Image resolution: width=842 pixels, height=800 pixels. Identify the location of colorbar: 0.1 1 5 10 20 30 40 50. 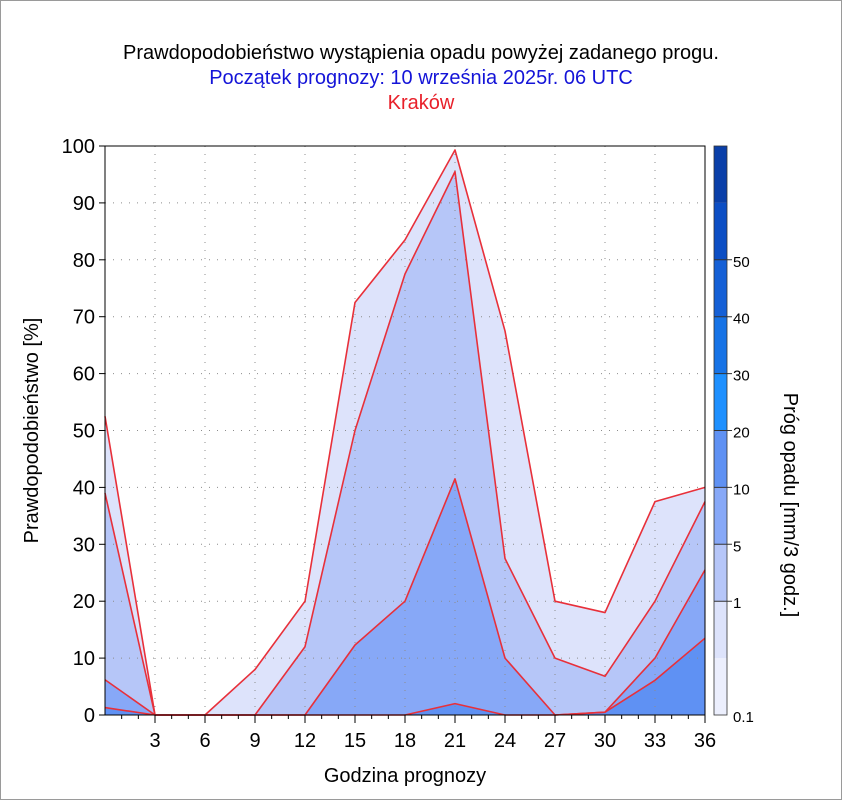
(733, 435).